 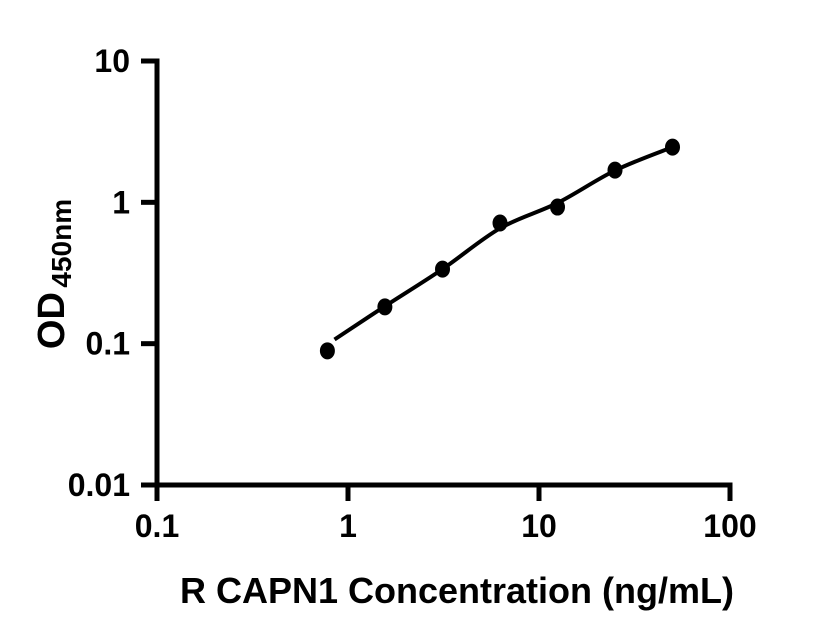 What do you see at coordinates (157, 526) in the screenshot?
I see `x-tick-label: 0.1` at bounding box center [157, 526].